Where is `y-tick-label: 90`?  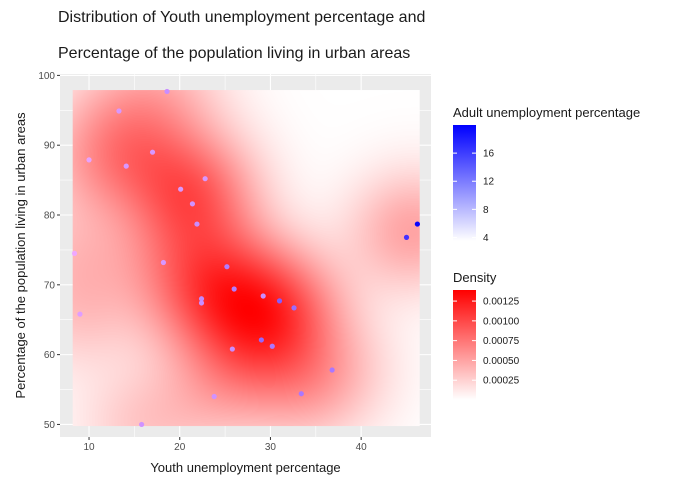
y-tick-label: 90 is located at coordinates (50, 146).